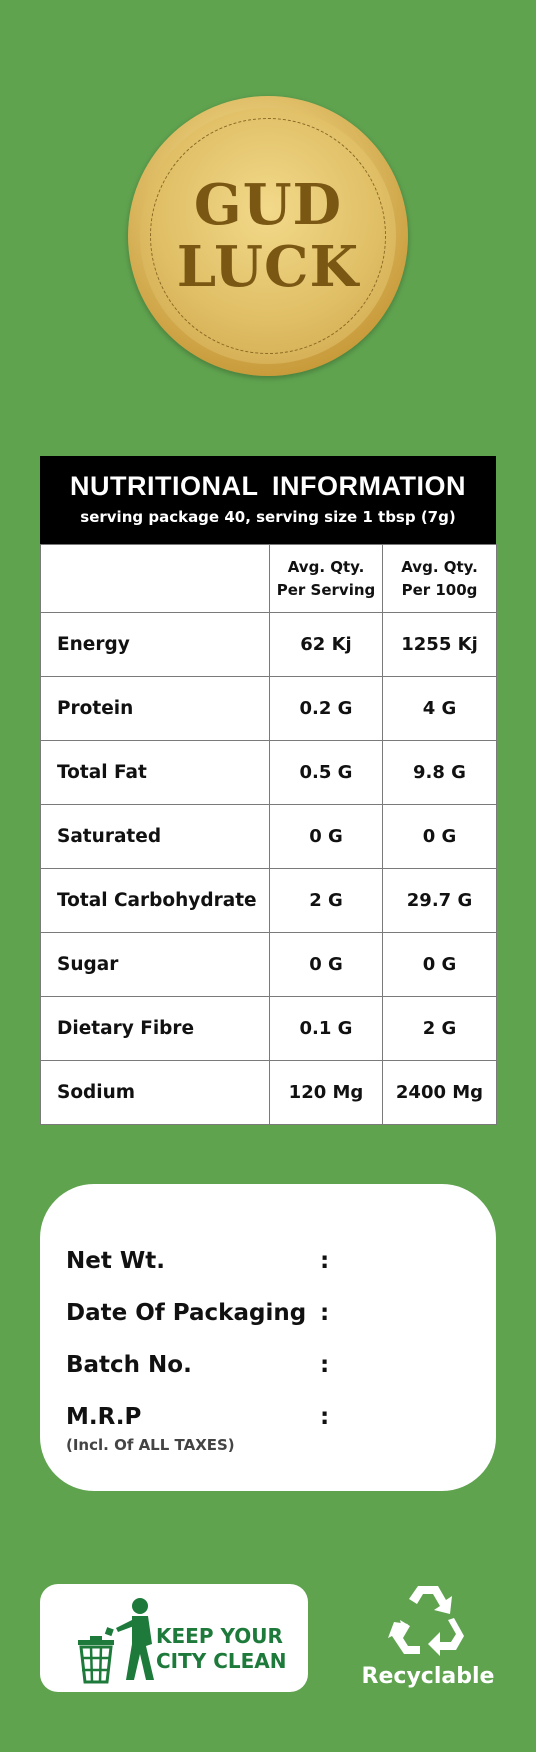 The height and width of the screenshot is (1752, 536). What do you see at coordinates (104, 1417) in the screenshot?
I see `mrp-label: M.R.P` at bounding box center [104, 1417].